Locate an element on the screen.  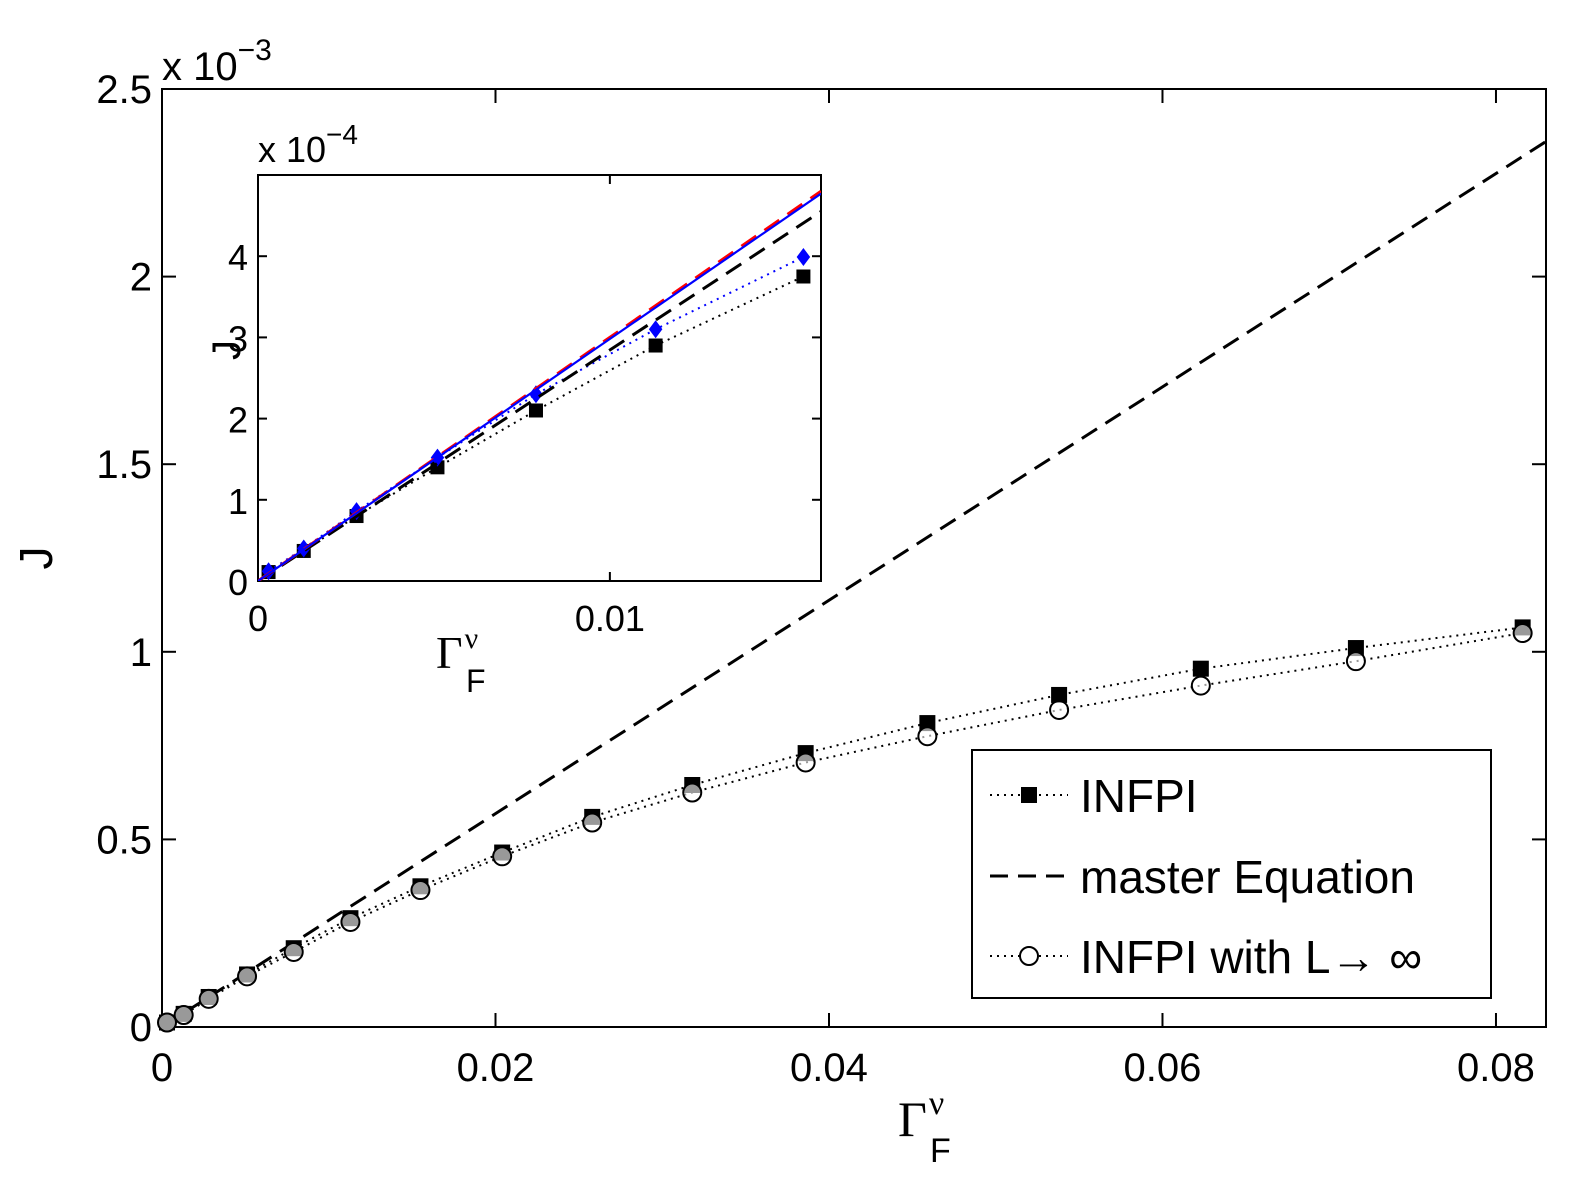
main-x-tick-label: 0.08 is located at coordinates (1496, 1068).